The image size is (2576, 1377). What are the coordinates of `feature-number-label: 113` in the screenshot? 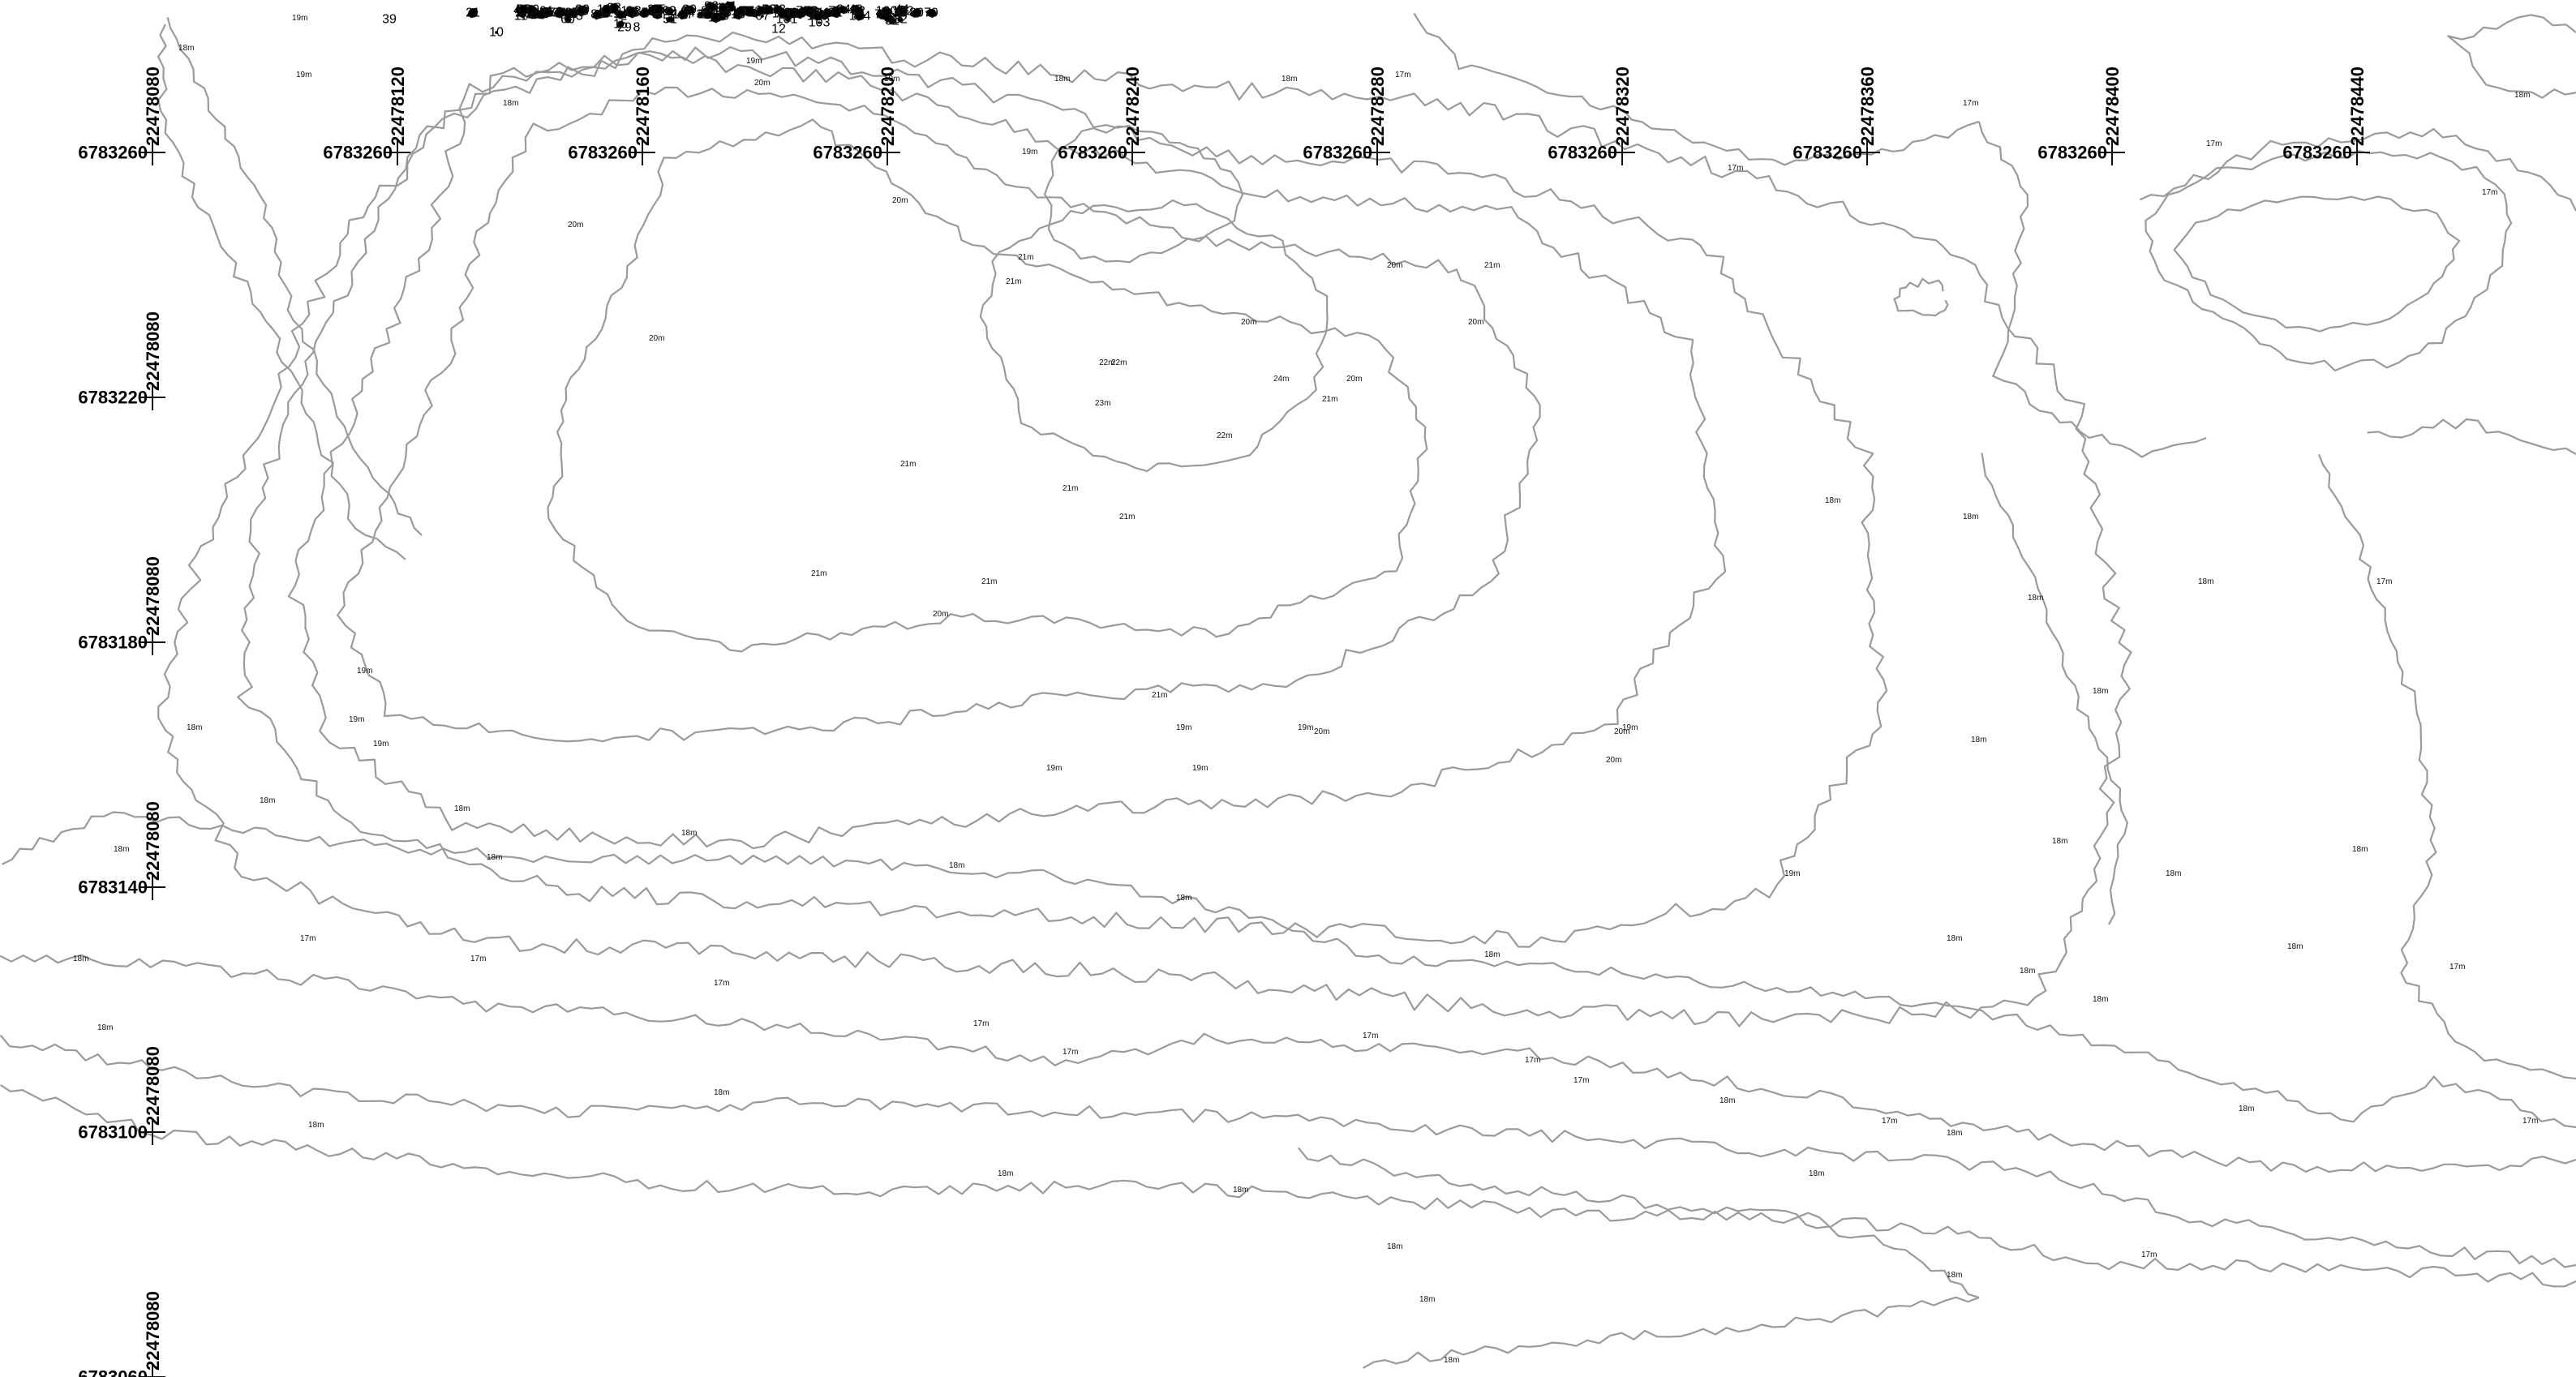 It's located at (631, 12).